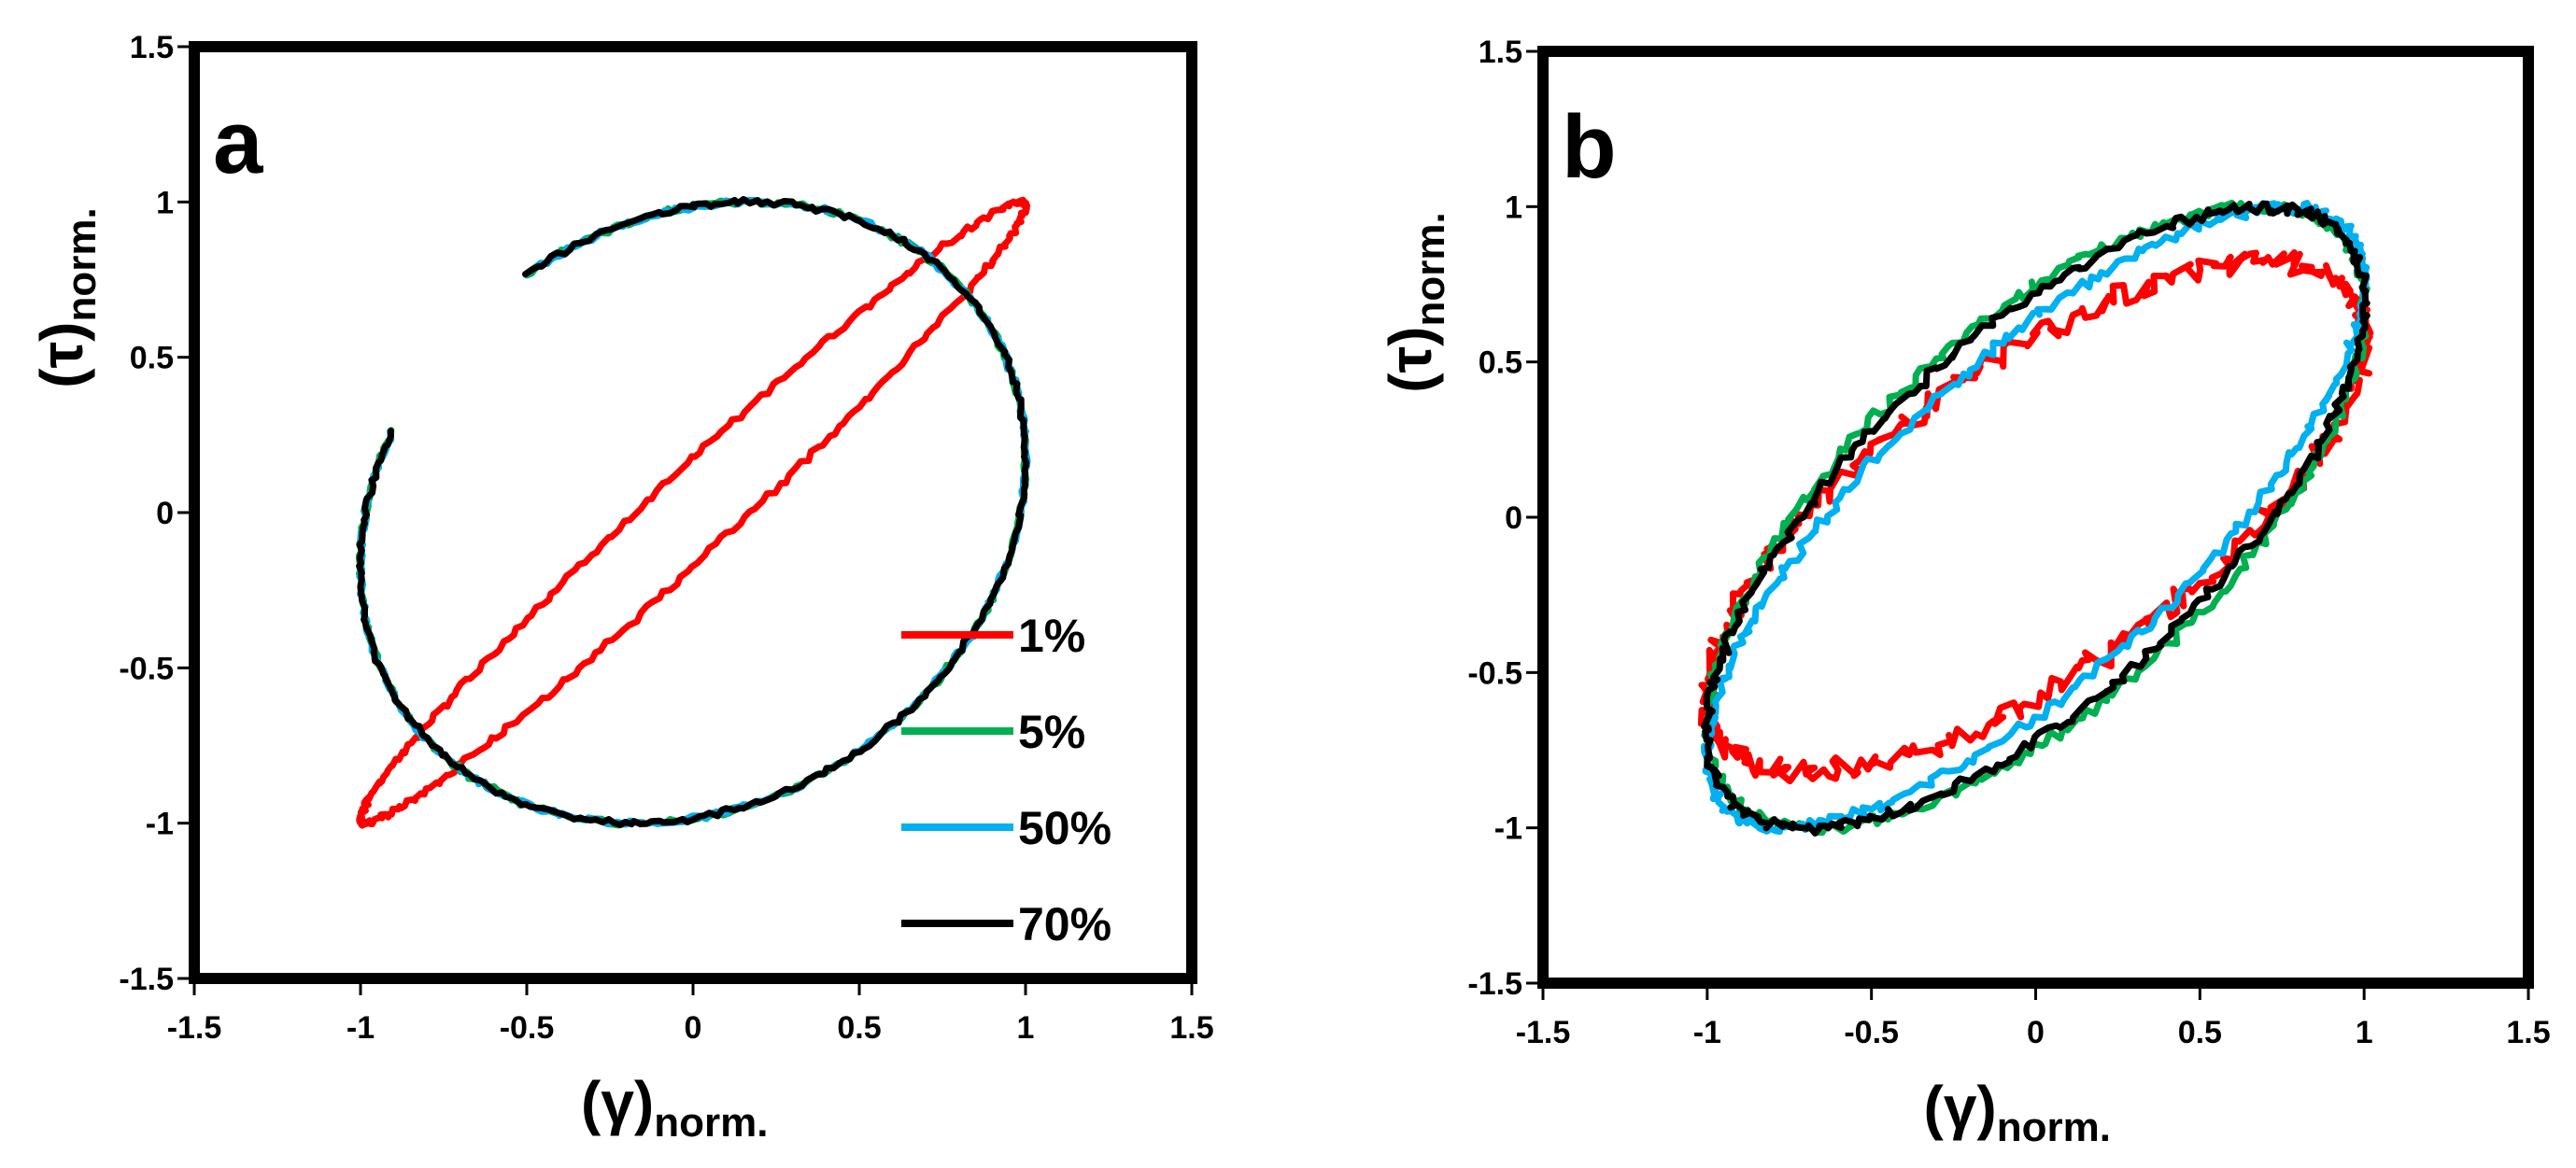 This screenshot has height=1168, width=2576. I want to click on legend: 1% 5% 50% 70%, so click(1006, 780).